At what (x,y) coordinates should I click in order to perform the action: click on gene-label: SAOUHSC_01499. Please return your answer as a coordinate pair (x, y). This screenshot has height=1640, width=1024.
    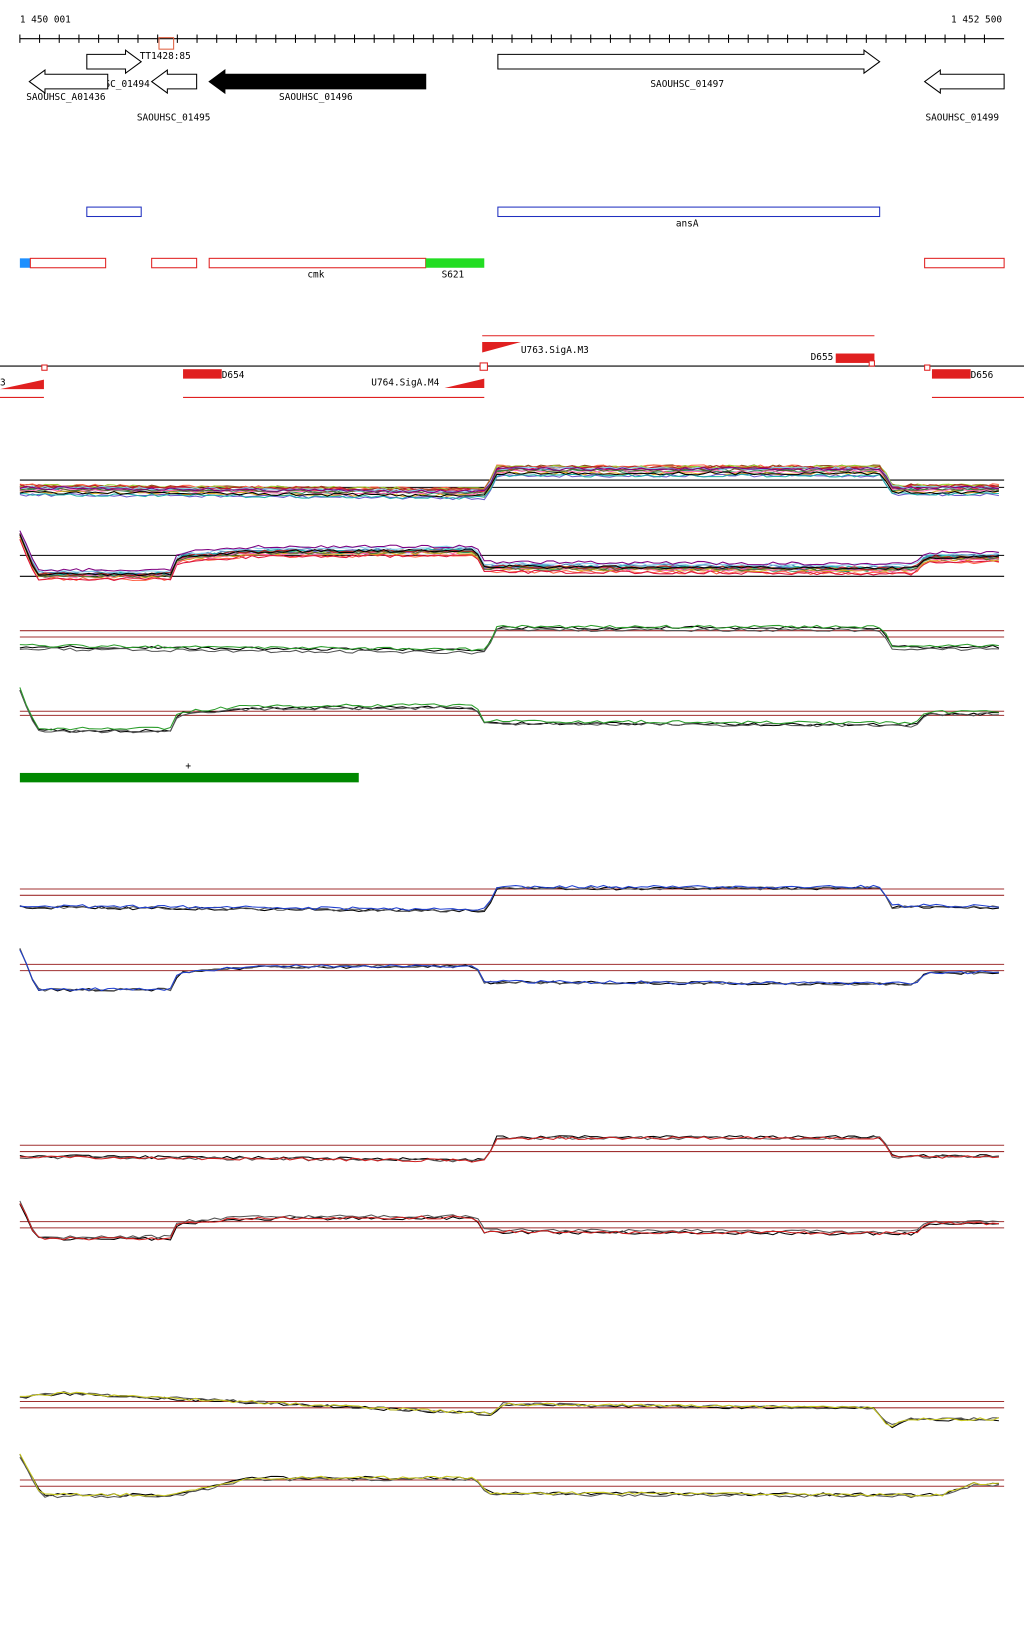
    Looking at the image, I should click on (962, 118).